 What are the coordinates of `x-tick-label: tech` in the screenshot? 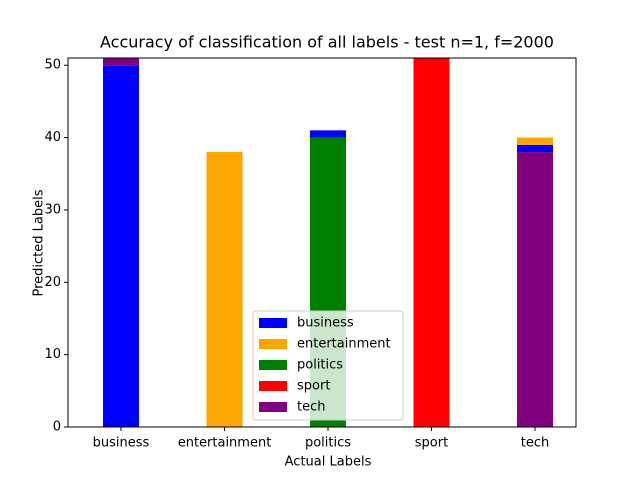 It's located at (535, 443).